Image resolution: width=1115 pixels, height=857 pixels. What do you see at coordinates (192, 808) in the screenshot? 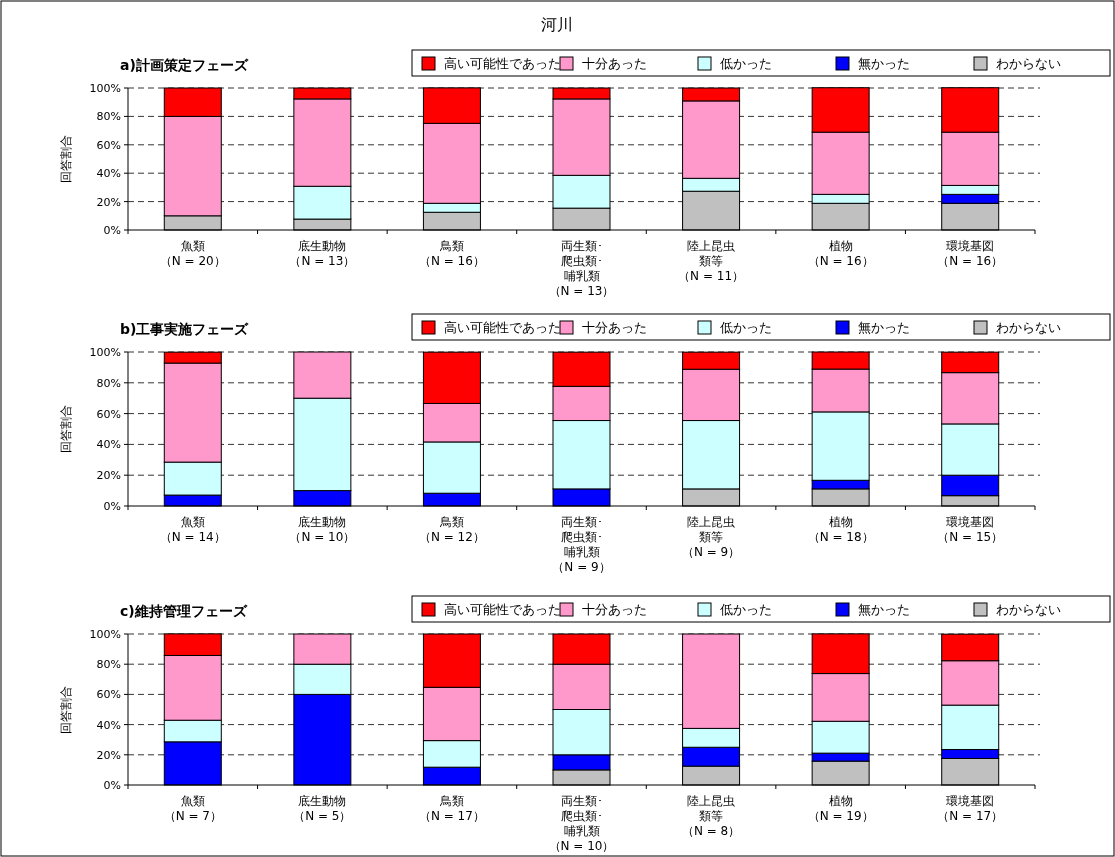
I see `x-tick-label: 魚類（N = 7）` at bounding box center [192, 808].